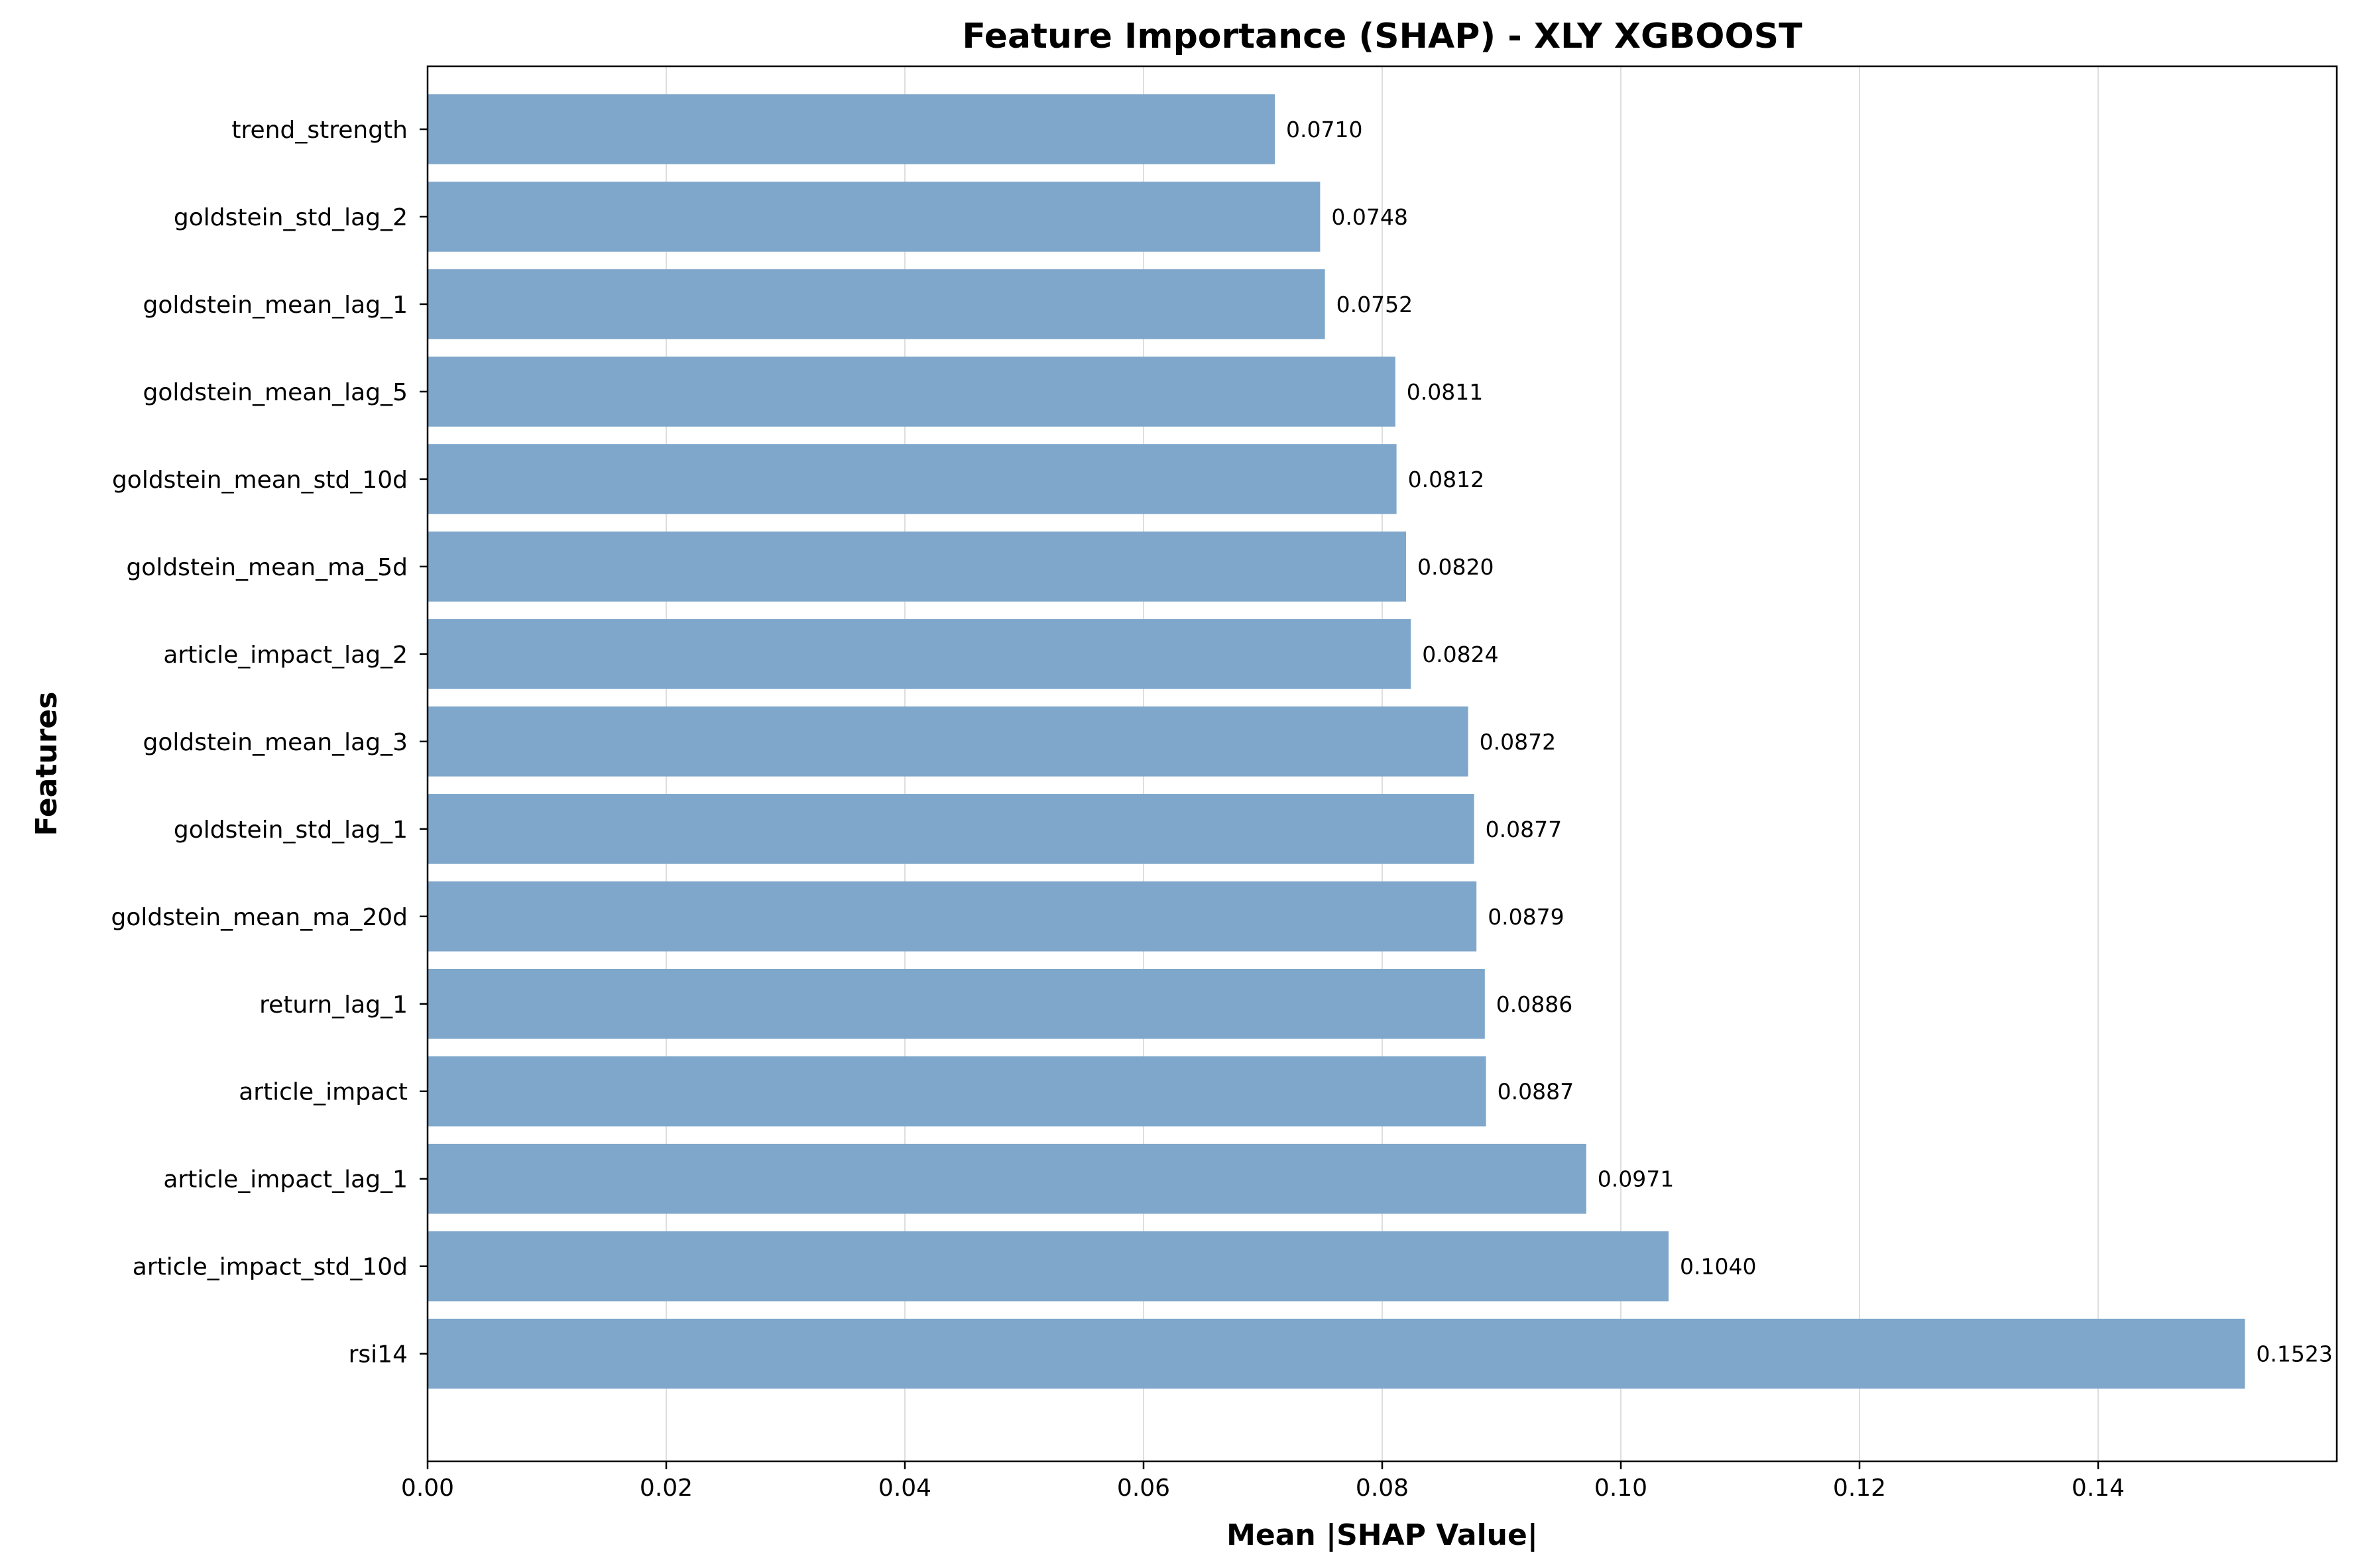 Image resolution: width=2360 pixels, height=1568 pixels. I want to click on x-tick-label: 0.10, so click(1620, 1488).